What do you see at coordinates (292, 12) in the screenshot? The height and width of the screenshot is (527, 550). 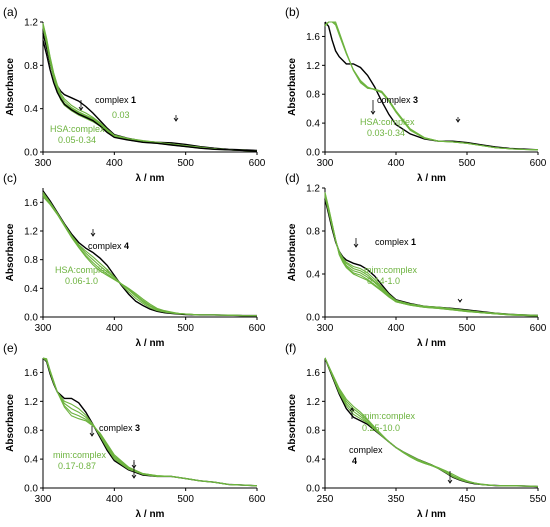 I see `panel-label: (b)` at bounding box center [292, 12].